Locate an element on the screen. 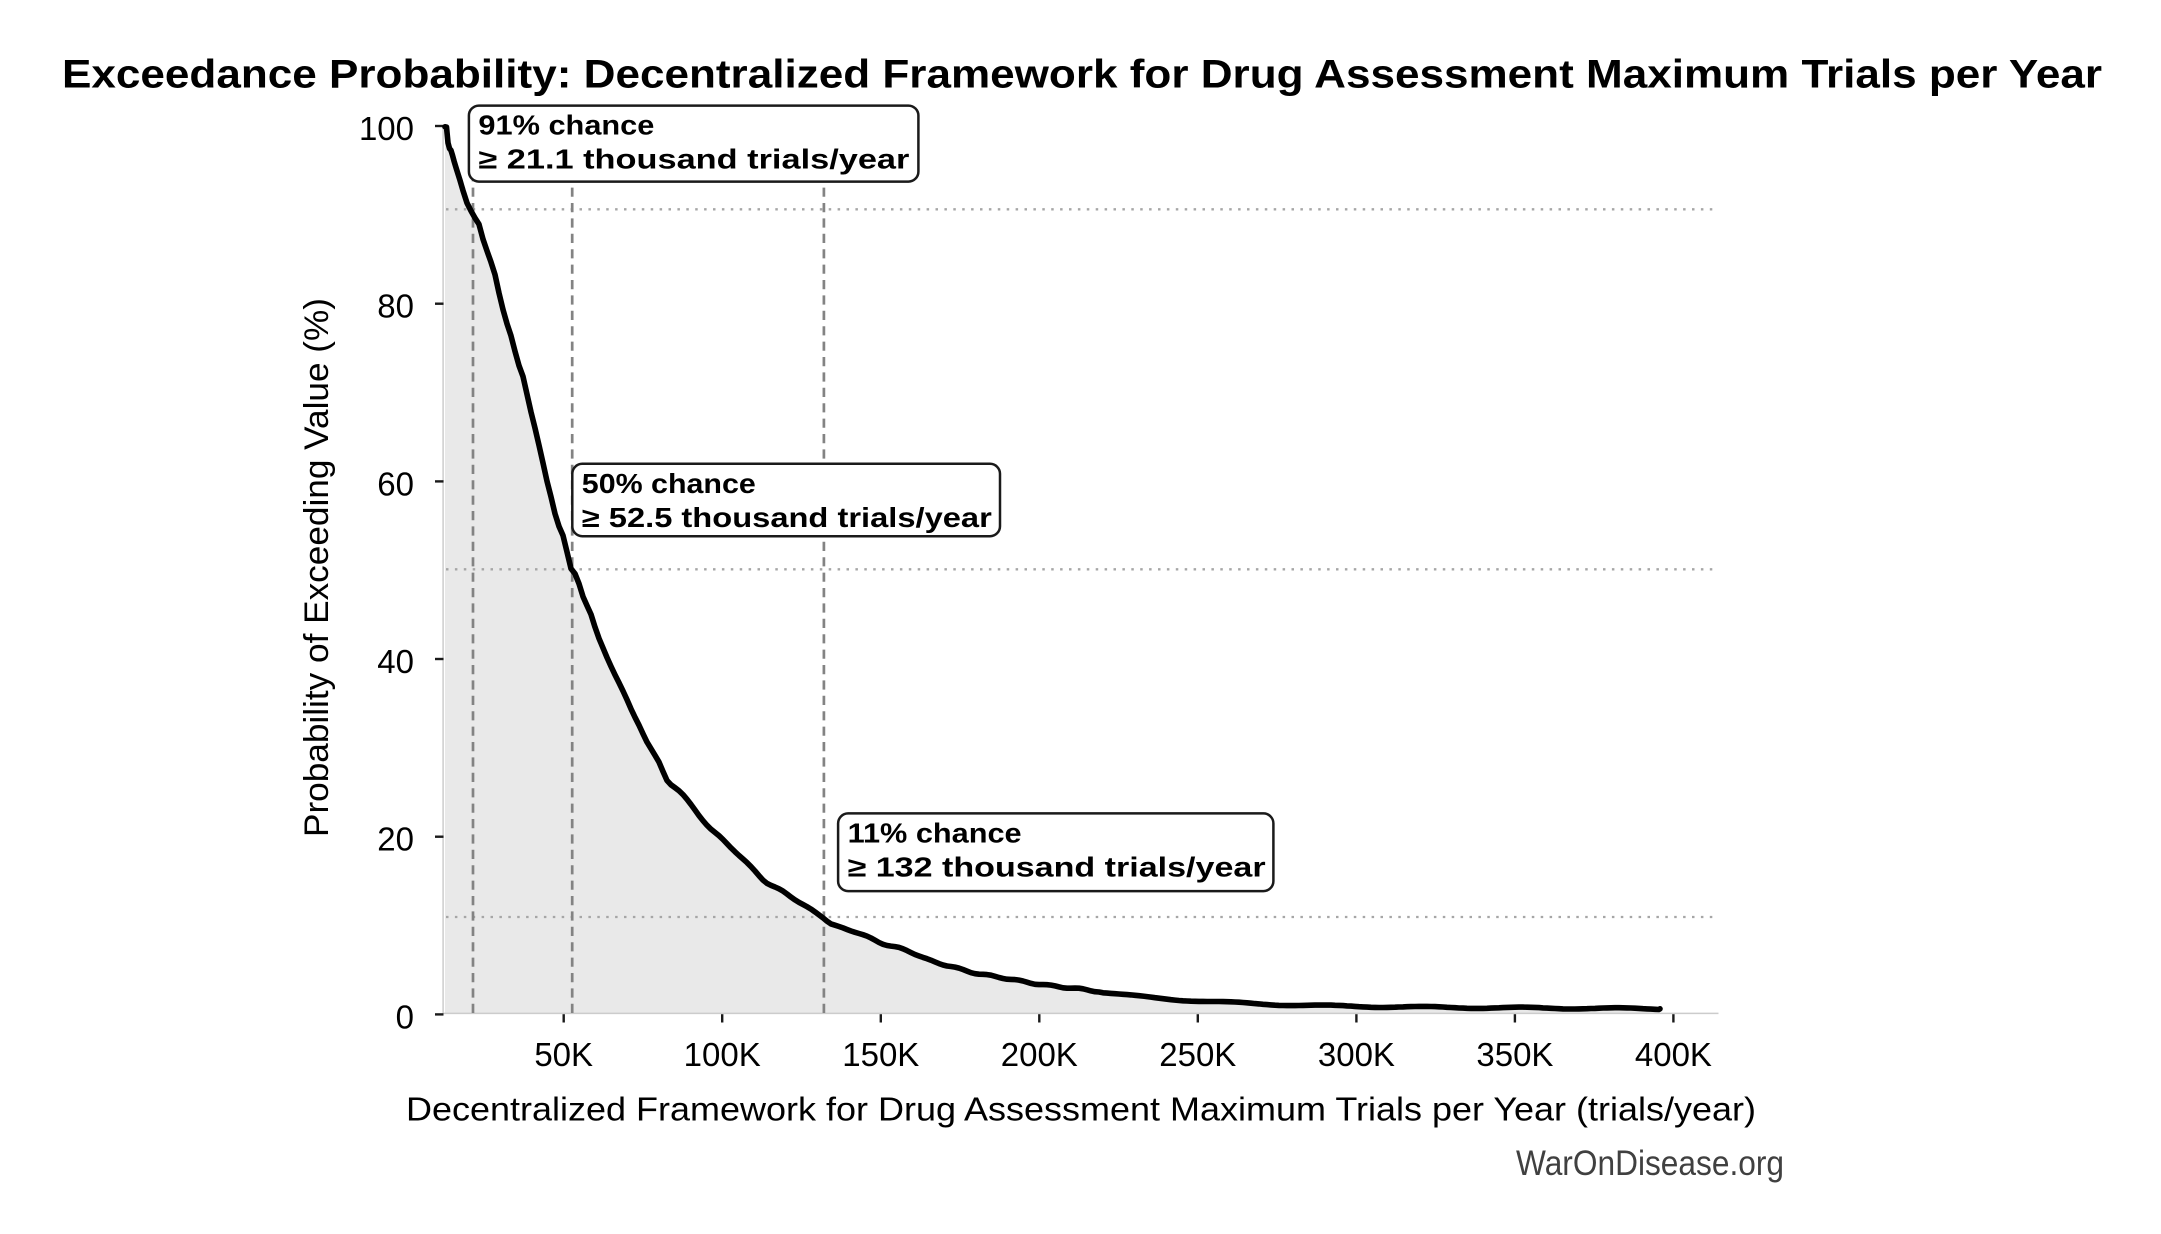 This screenshot has width=2161, height=1234. svg-text: 91% chance is located at coordinates (566, 125).